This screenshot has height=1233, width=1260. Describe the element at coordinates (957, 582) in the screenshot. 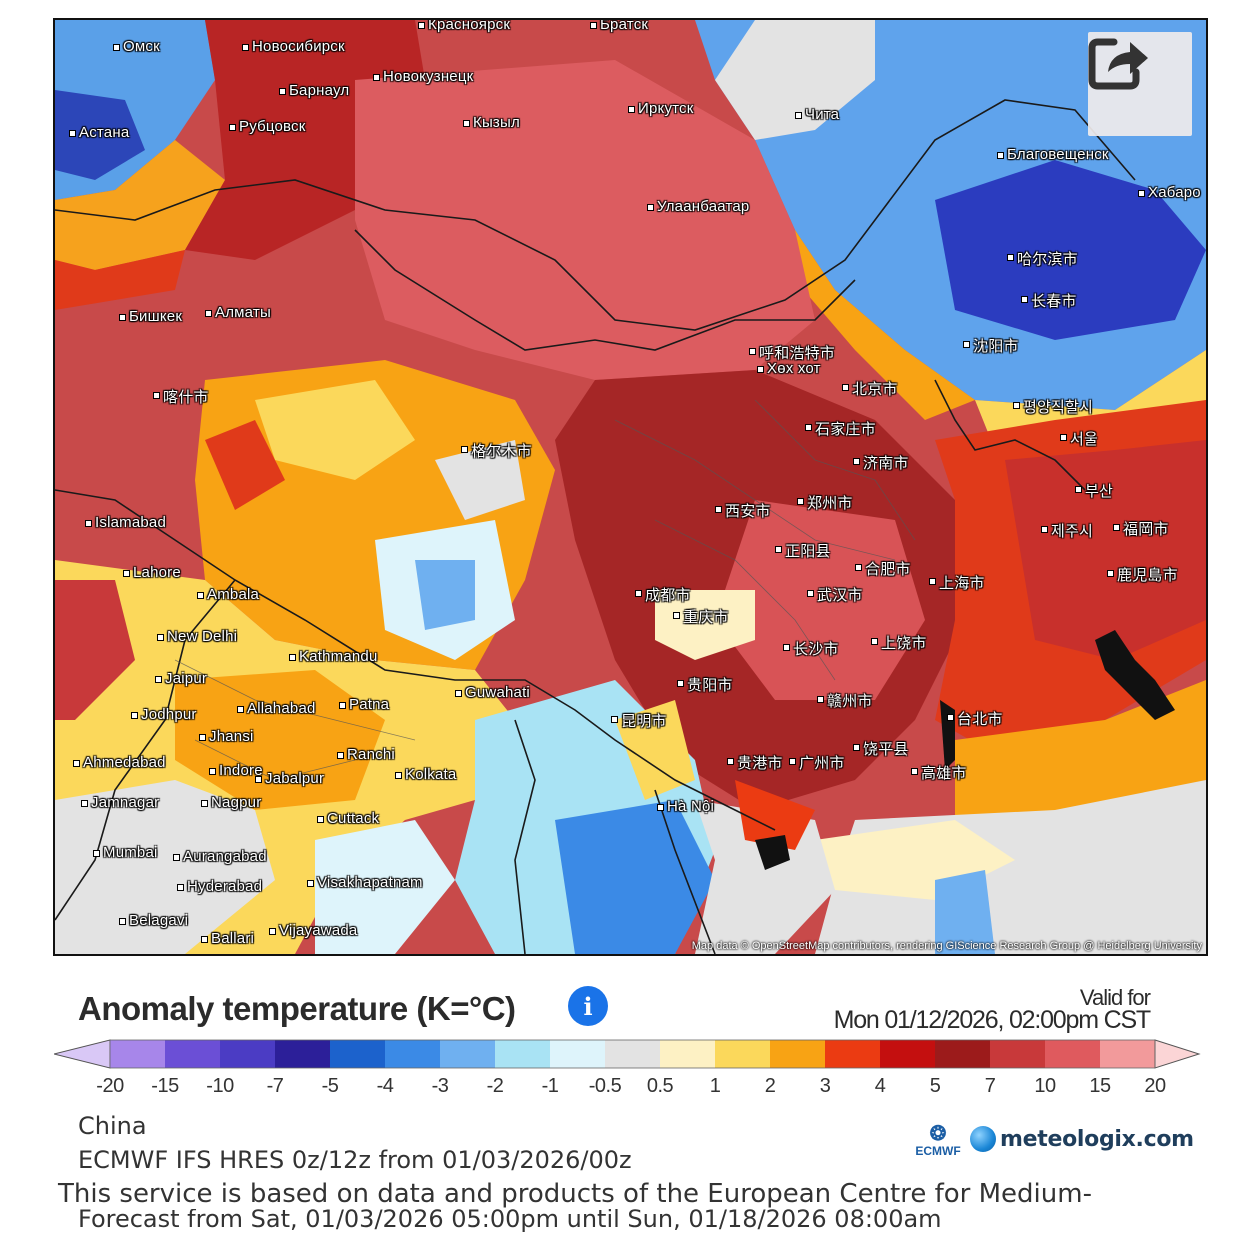

I see `city-label: 上海市` at that location.